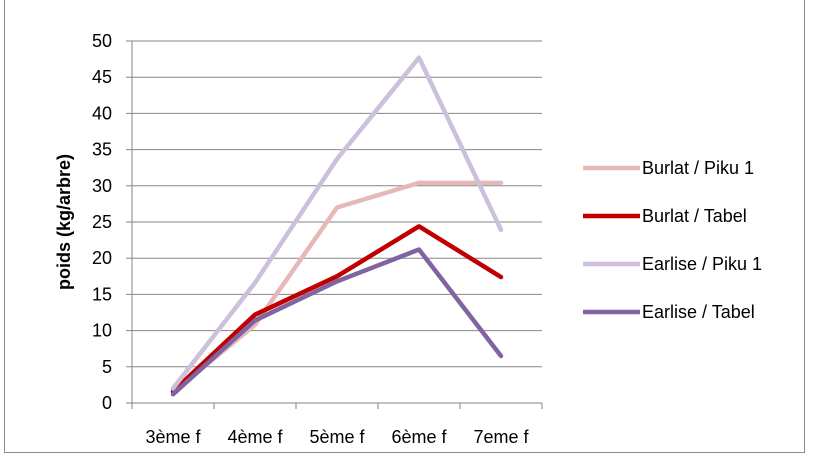  What do you see at coordinates (173, 437) in the screenshot?
I see `x-tick-label: 3ème f` at bounding box center [173, 437].